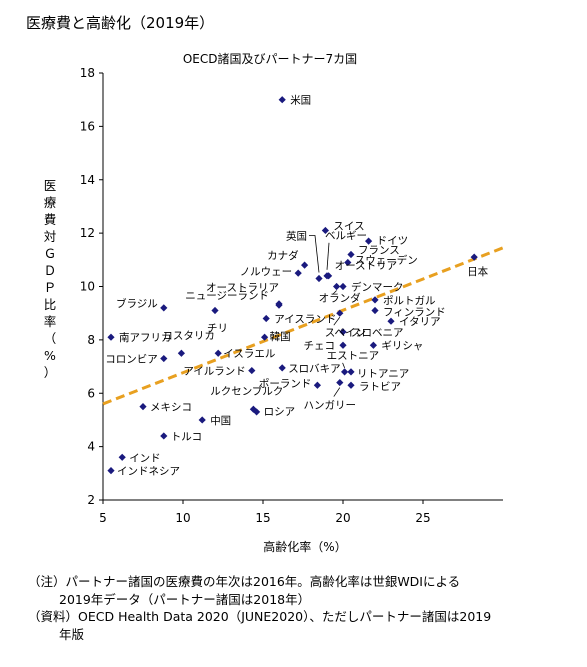  What do you see at coordinates (285, 384) in the screenshot?
I see `point-label: ポーランド` at bounding box center [285, 384].